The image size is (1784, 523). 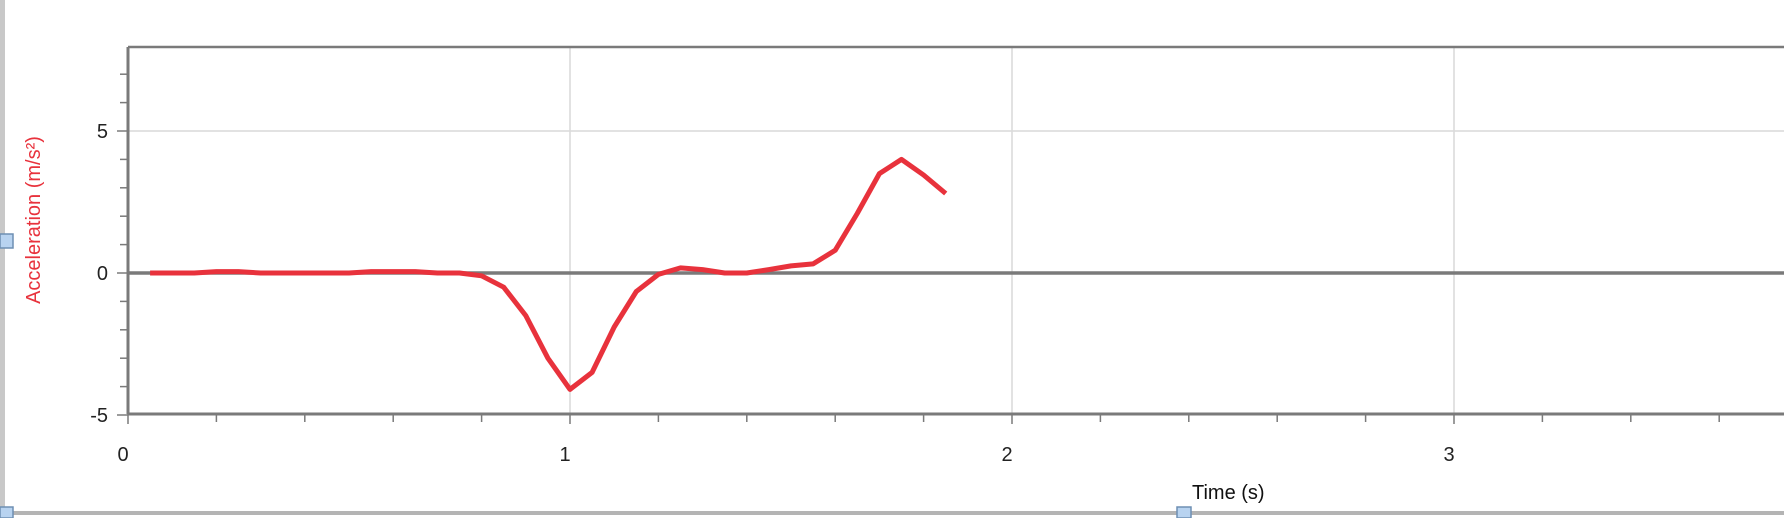 What do you see at coordinates (122, 455) in the screenshot?
I see `x-tick-label: 0` at bounding box center [122, 455].